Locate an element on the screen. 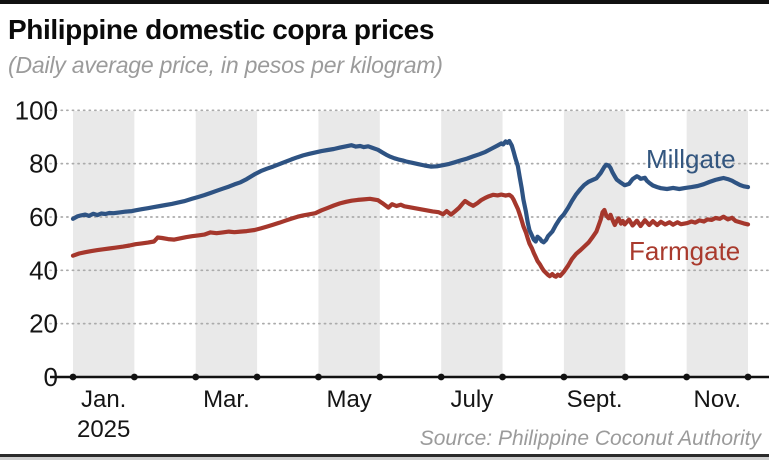  series-label-farmgate: Farmgate is located at coordinates (685, 251).